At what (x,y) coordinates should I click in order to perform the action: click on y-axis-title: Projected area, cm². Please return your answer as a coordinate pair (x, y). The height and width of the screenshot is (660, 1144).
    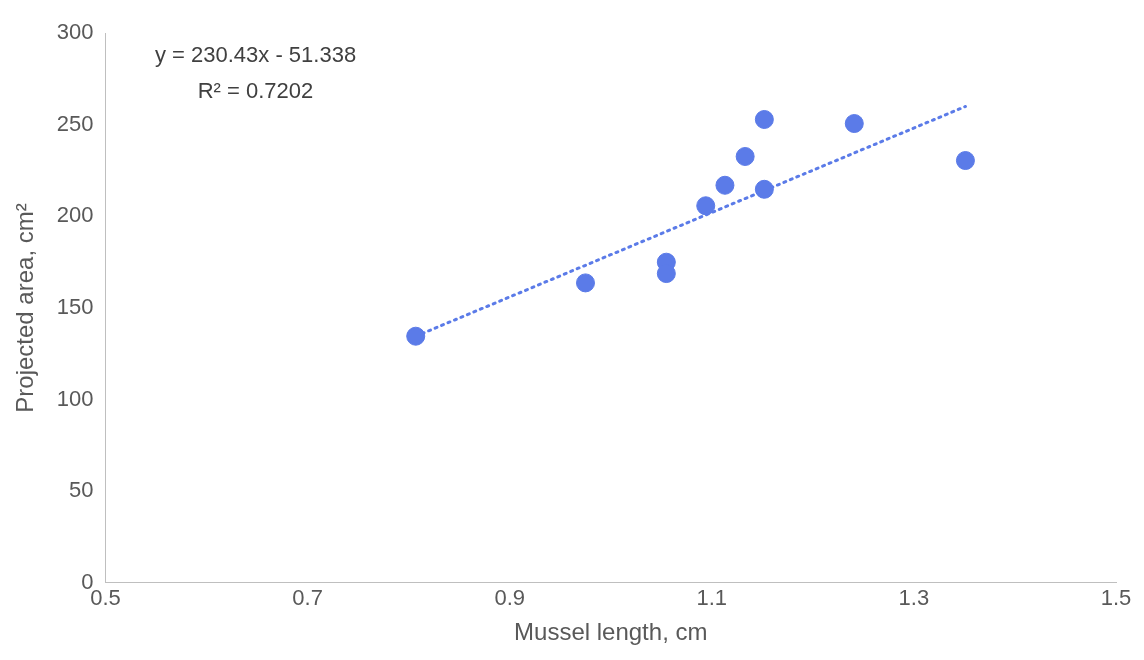
    Looking at the image, I should click on (25, 308).